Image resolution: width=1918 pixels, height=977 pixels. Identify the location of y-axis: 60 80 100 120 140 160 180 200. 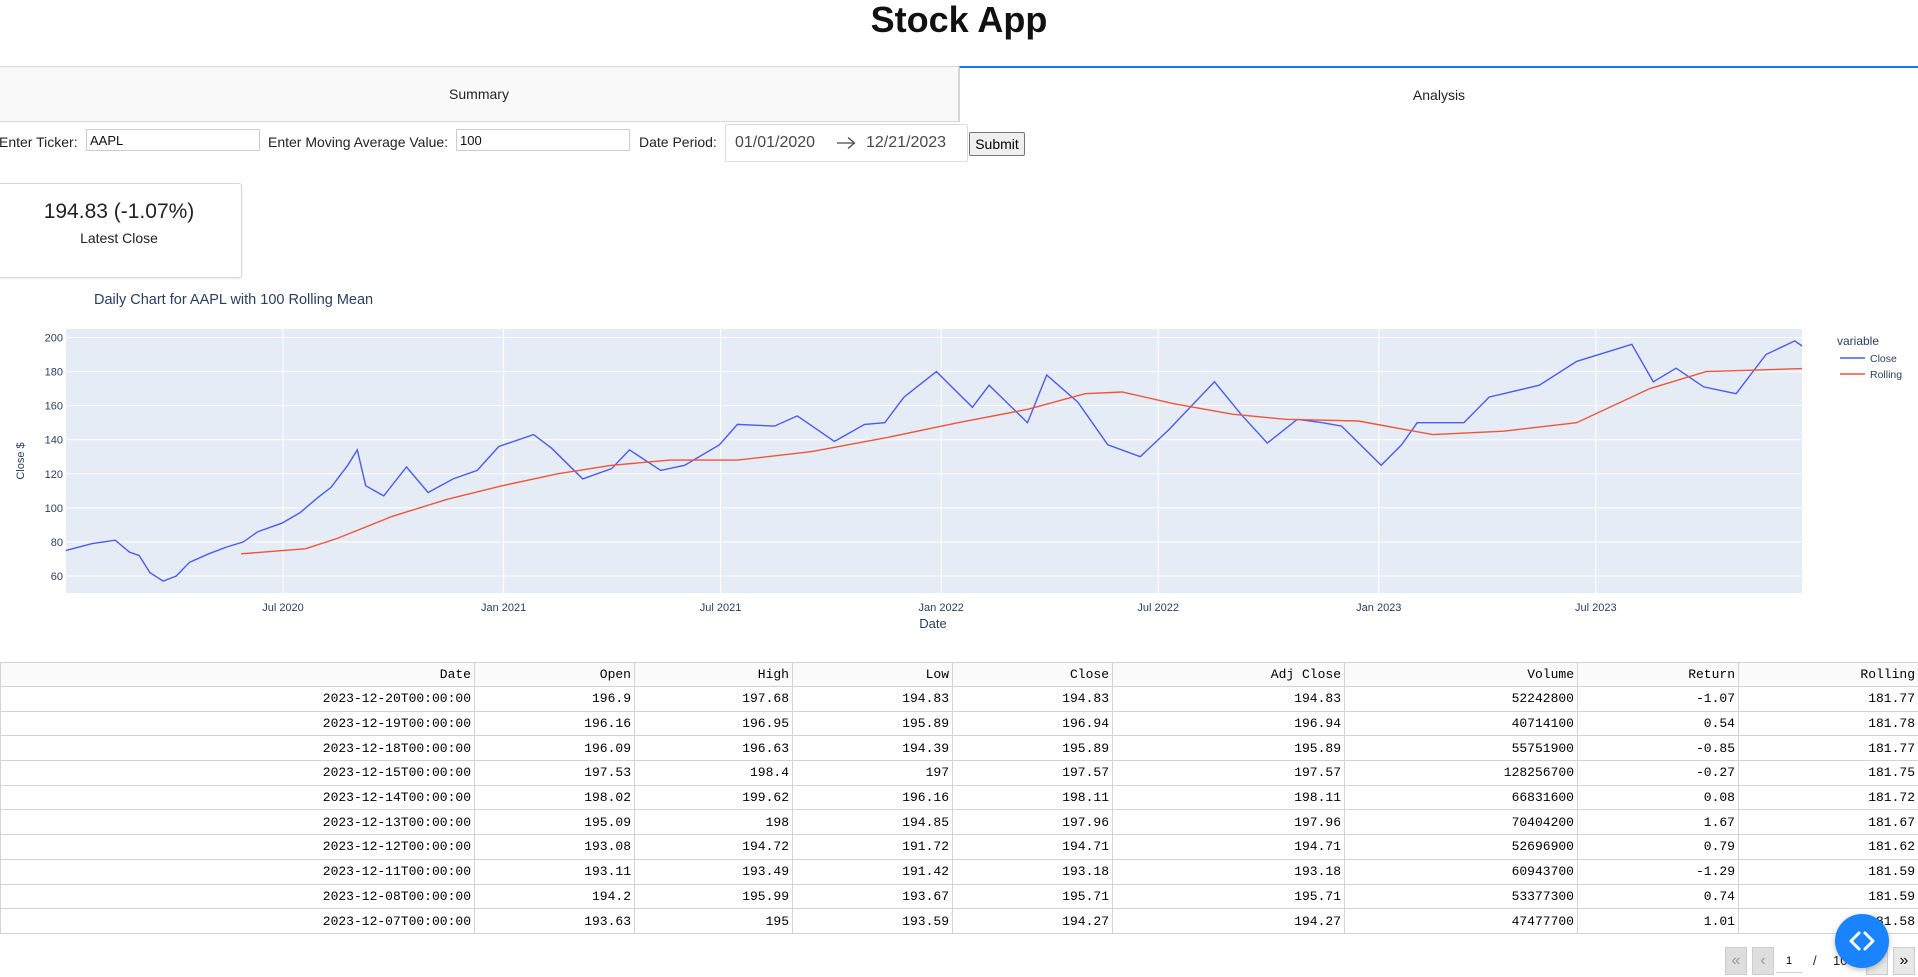
(54, 458).